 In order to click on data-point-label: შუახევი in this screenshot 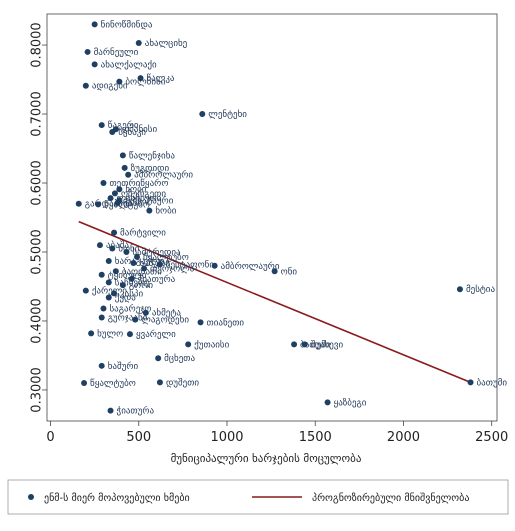, I will do `click(327, 344)`.